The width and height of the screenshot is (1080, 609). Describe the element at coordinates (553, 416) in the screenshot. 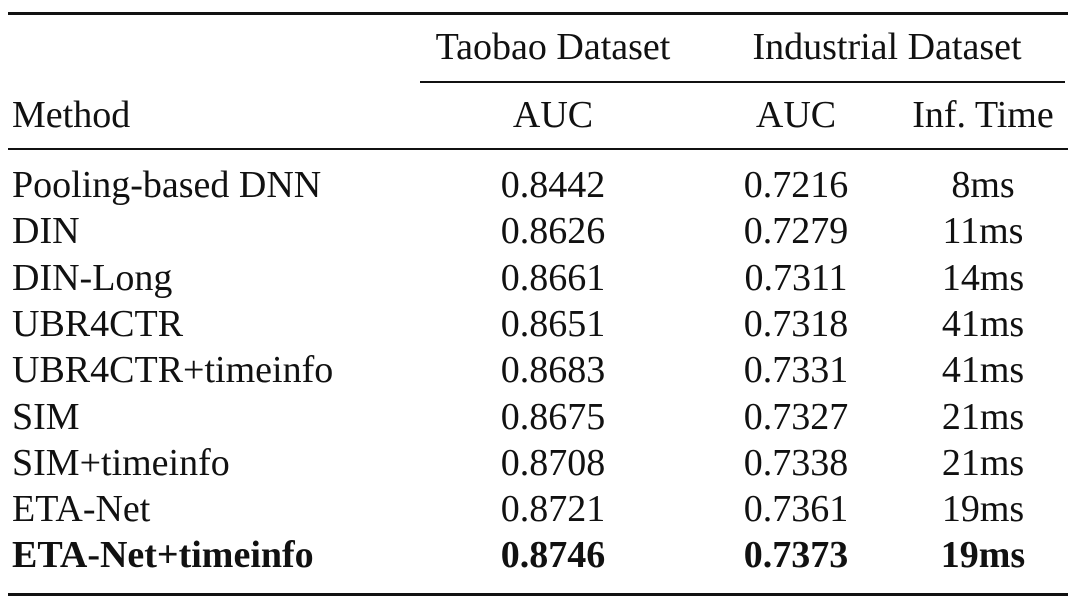

I see `value-cell: 0.8675` at that location.